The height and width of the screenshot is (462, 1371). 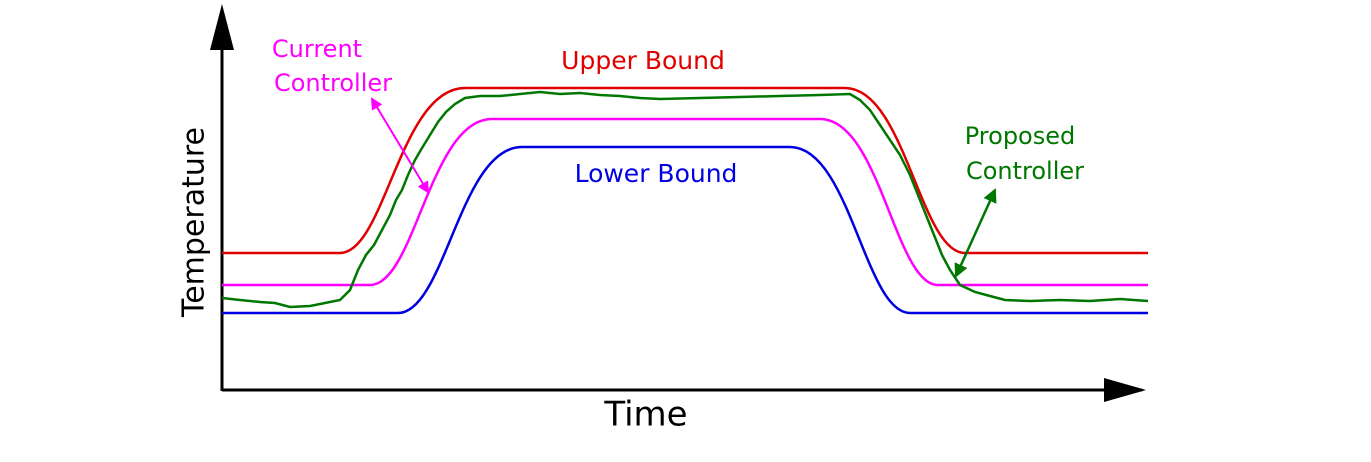 I want to click on proposed-controller-label: Proposed, so click(x=1020, y=136).